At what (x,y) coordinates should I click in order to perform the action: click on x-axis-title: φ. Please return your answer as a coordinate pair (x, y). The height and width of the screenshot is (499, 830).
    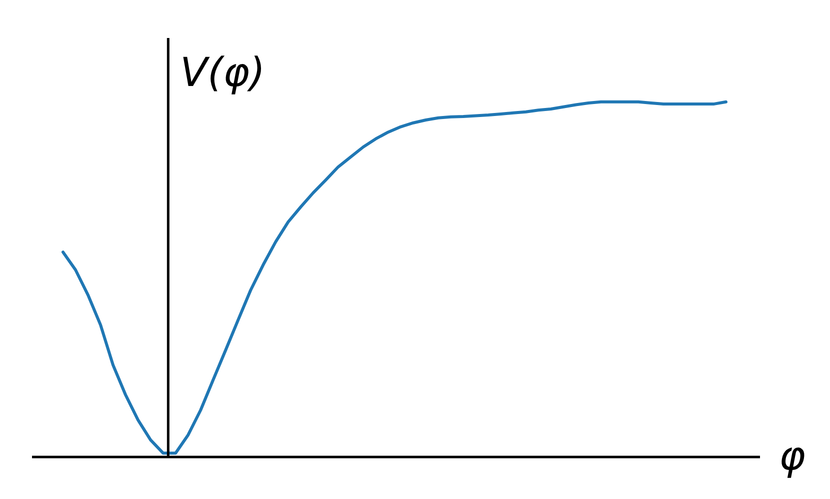
    Looking at the image, I should click on (792, 456).